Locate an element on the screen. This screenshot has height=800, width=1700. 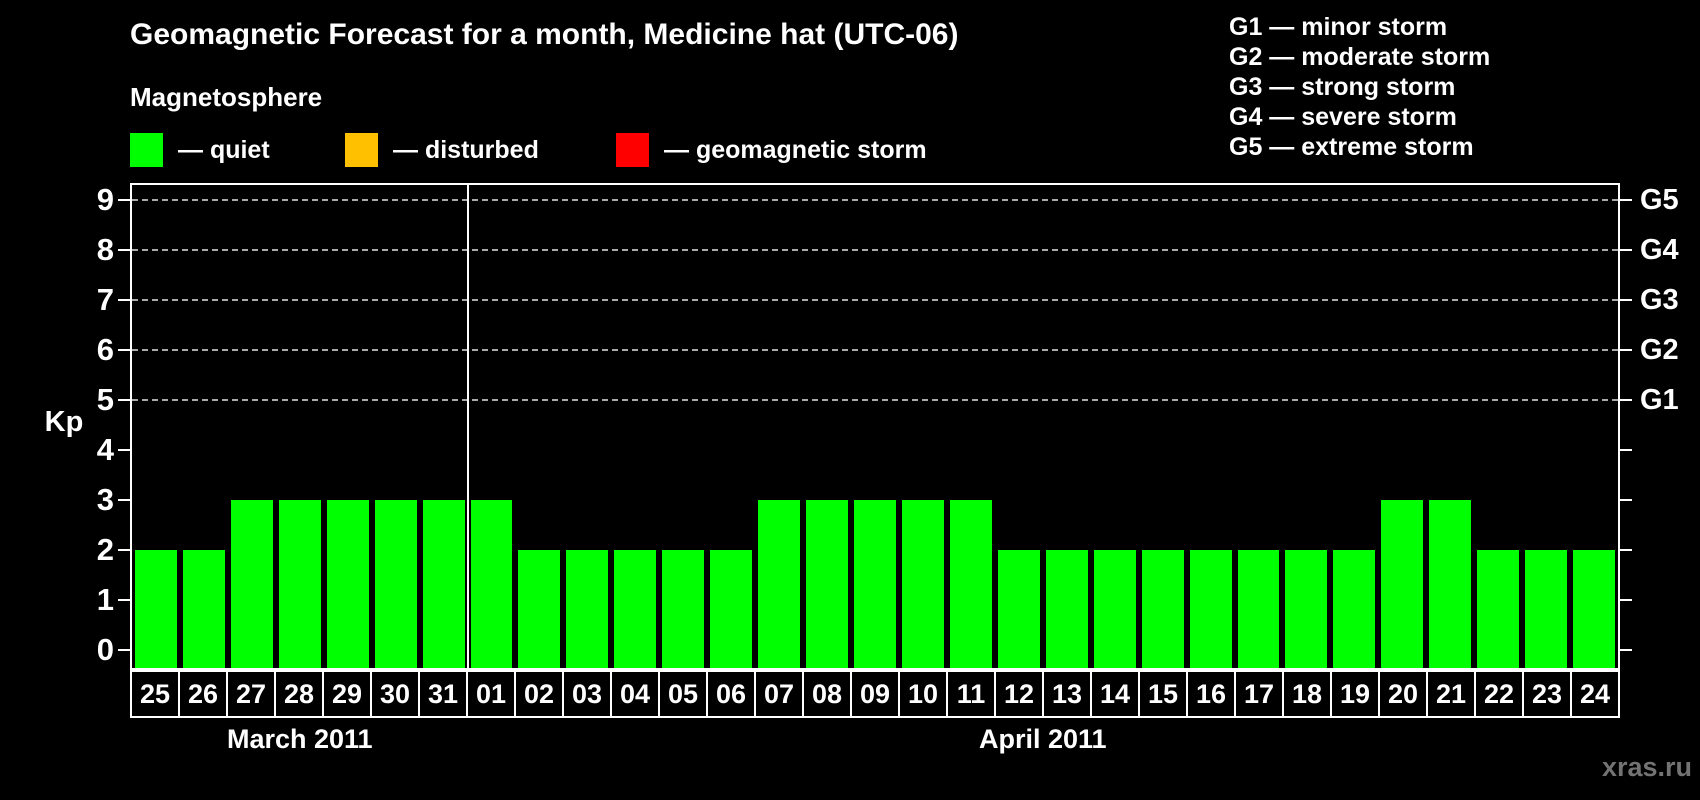
kp-tick-label-8: 8 is located at coordinates (105, 249).